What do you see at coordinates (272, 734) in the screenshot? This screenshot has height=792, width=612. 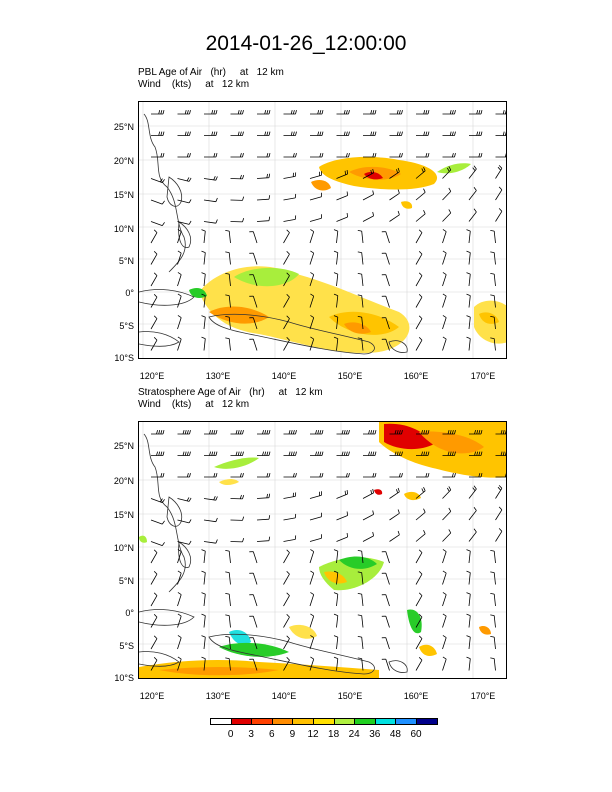 I see `colorbar-label: 6` at bounding box center [272, 734].